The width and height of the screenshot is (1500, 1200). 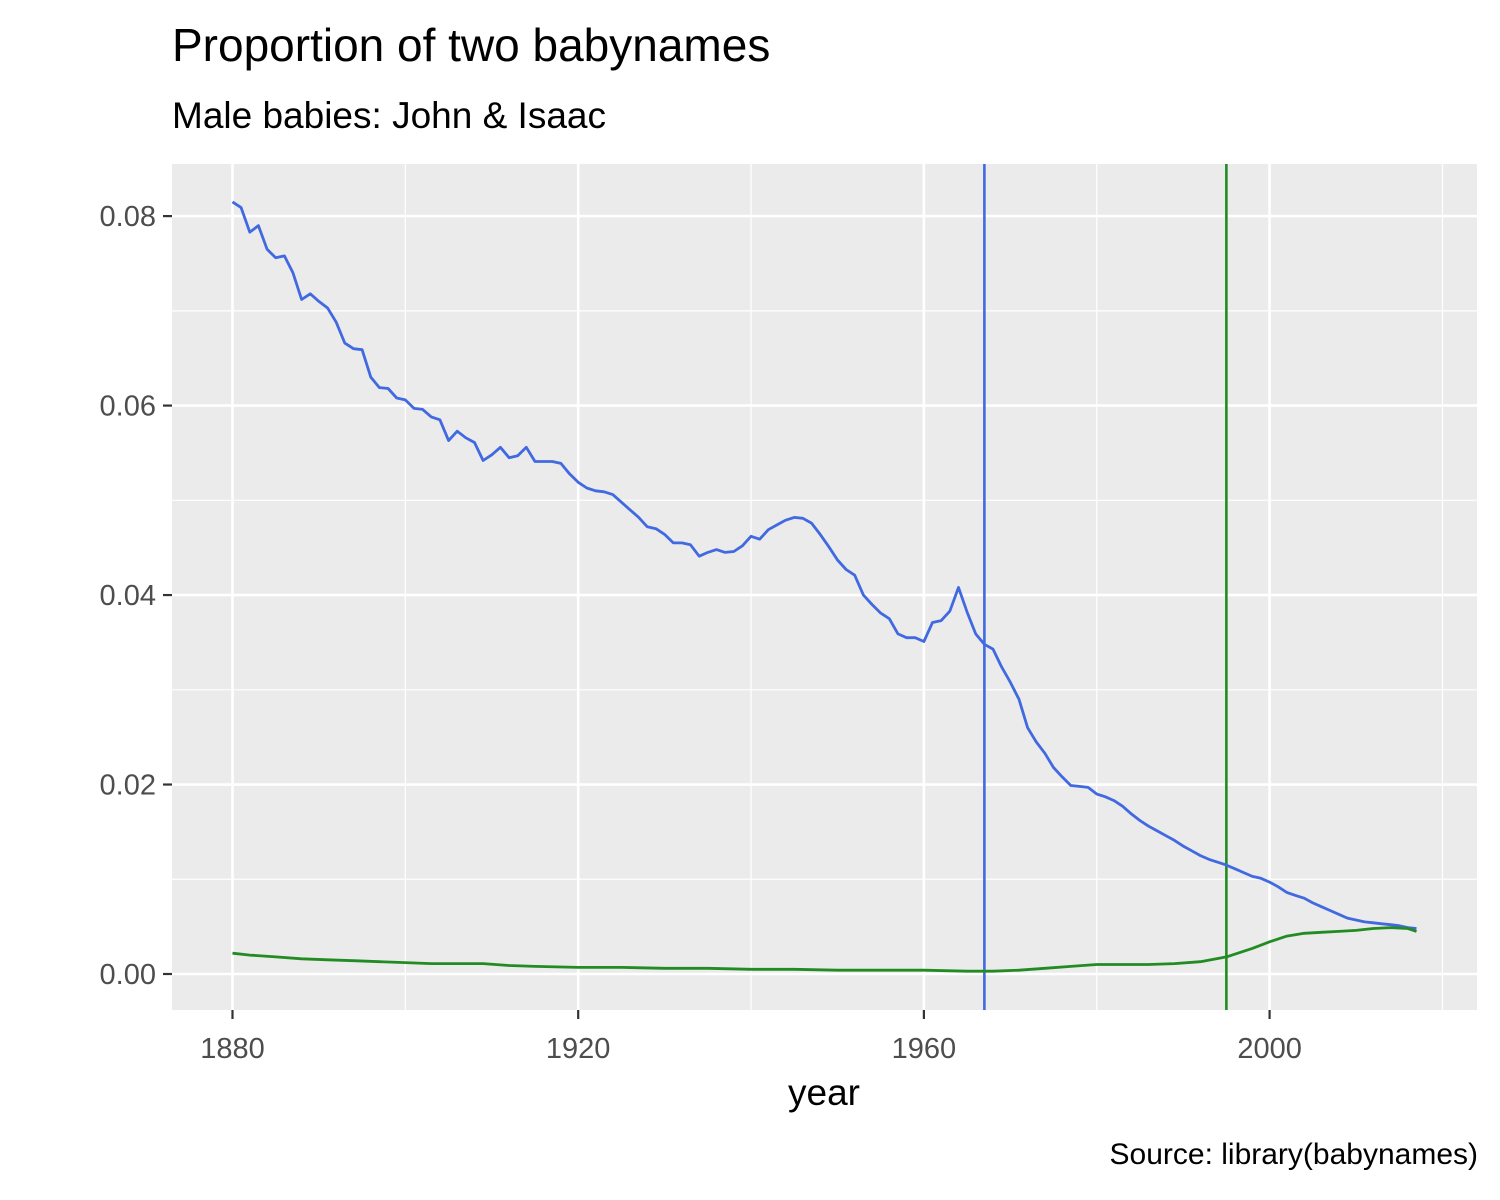 I want to click on chart-subtitle: Male babies: John & Isaac, so click(x=389, y=115).